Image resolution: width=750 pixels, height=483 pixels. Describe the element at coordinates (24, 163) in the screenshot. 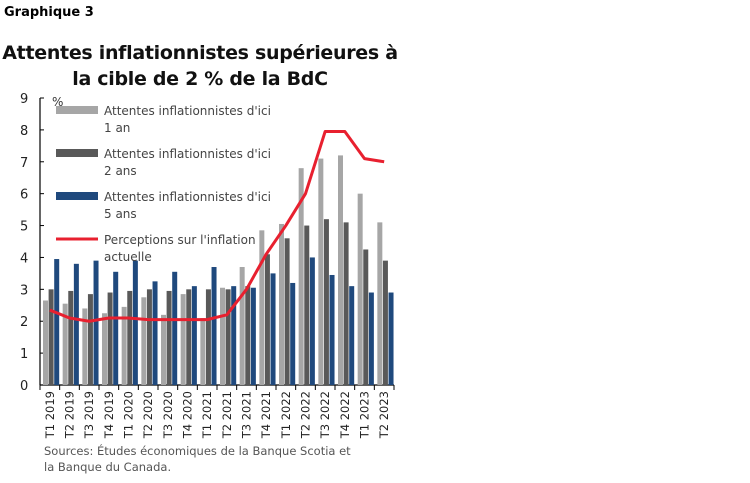

I see `y-tick-label: 7` at that location.